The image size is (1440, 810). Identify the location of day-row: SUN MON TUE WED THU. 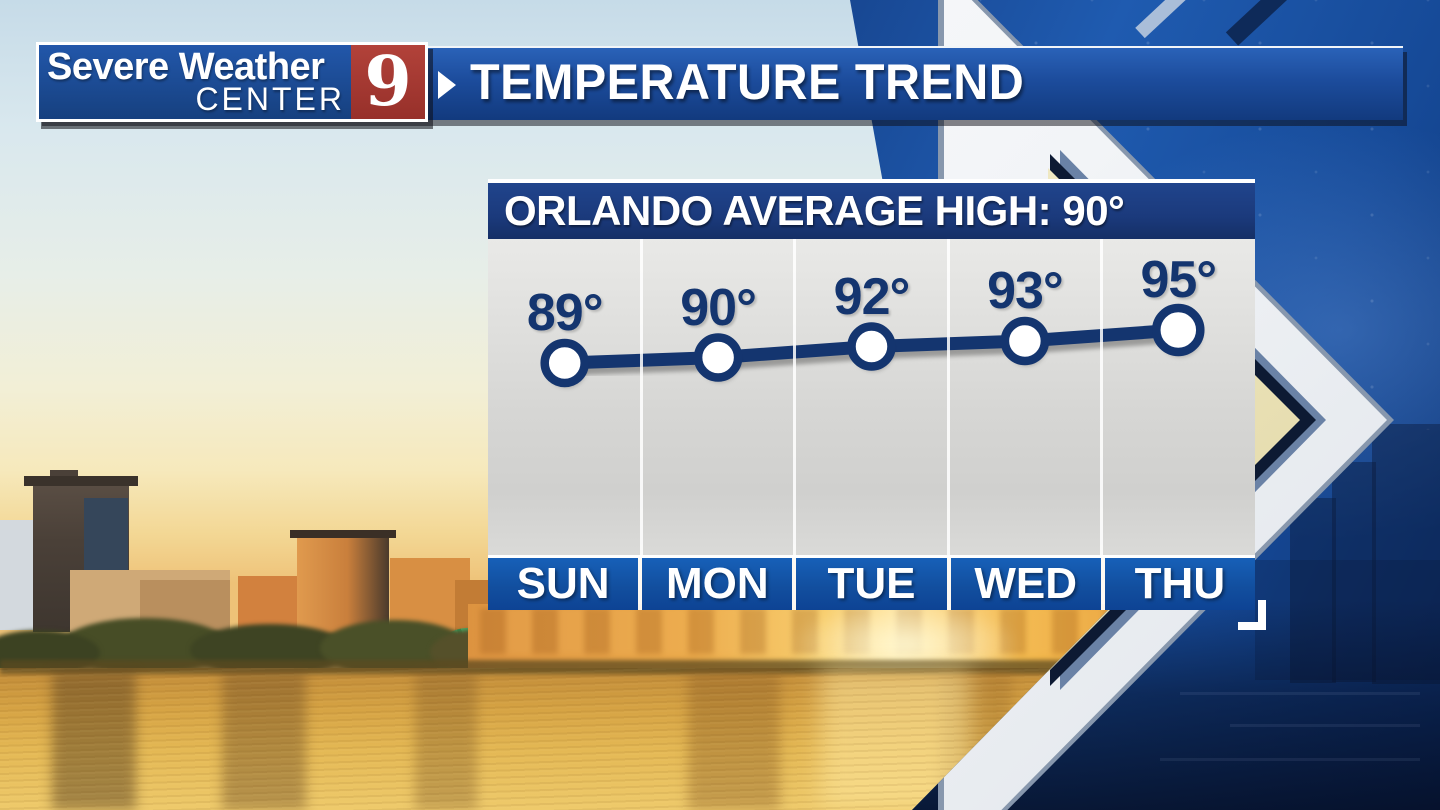
(871, 582).